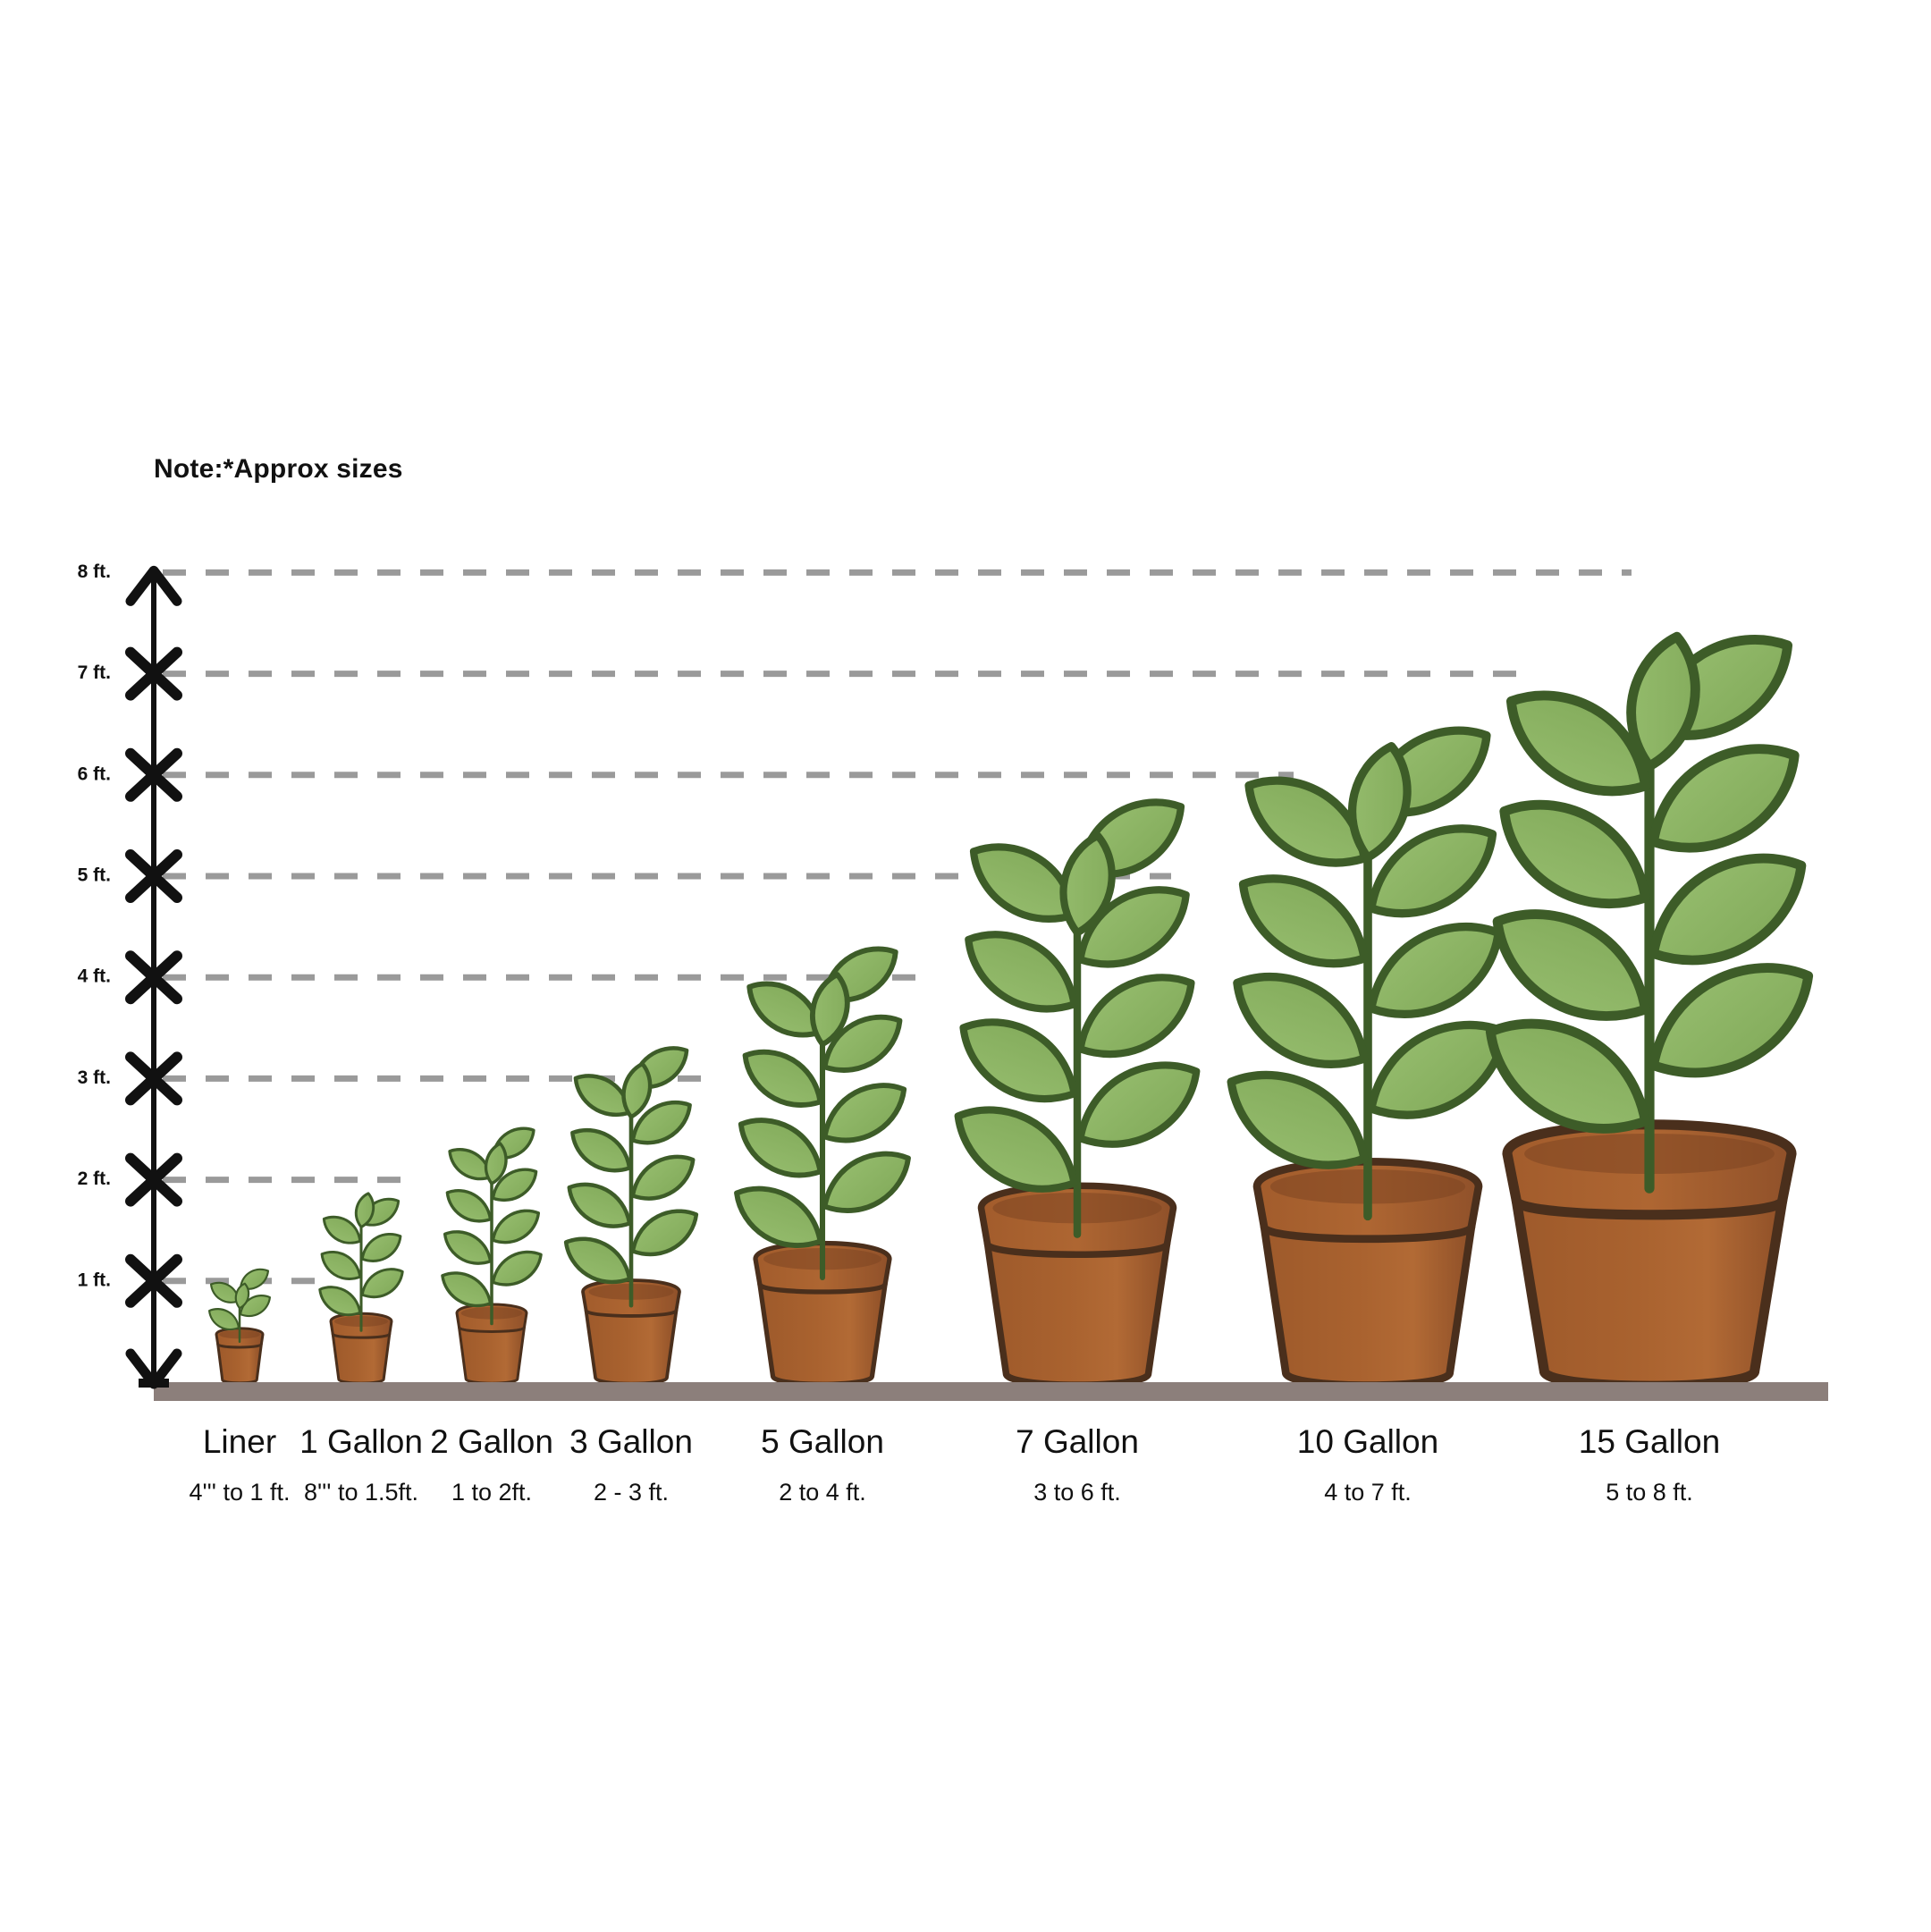 This screenshot has height=1932, width=1931. I want to click on plant-gal15, so click(1649, 1011).